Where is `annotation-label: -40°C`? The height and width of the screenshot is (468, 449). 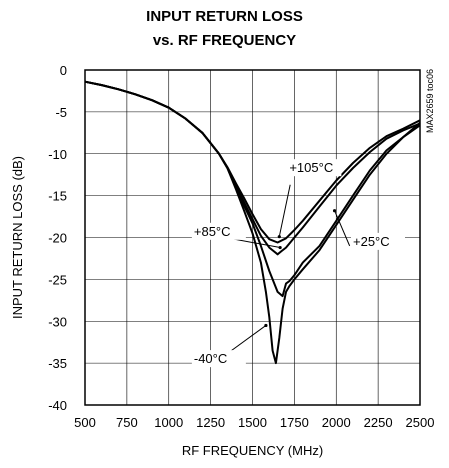 annotation-label: -40°C is located at coordinates (210, 358).